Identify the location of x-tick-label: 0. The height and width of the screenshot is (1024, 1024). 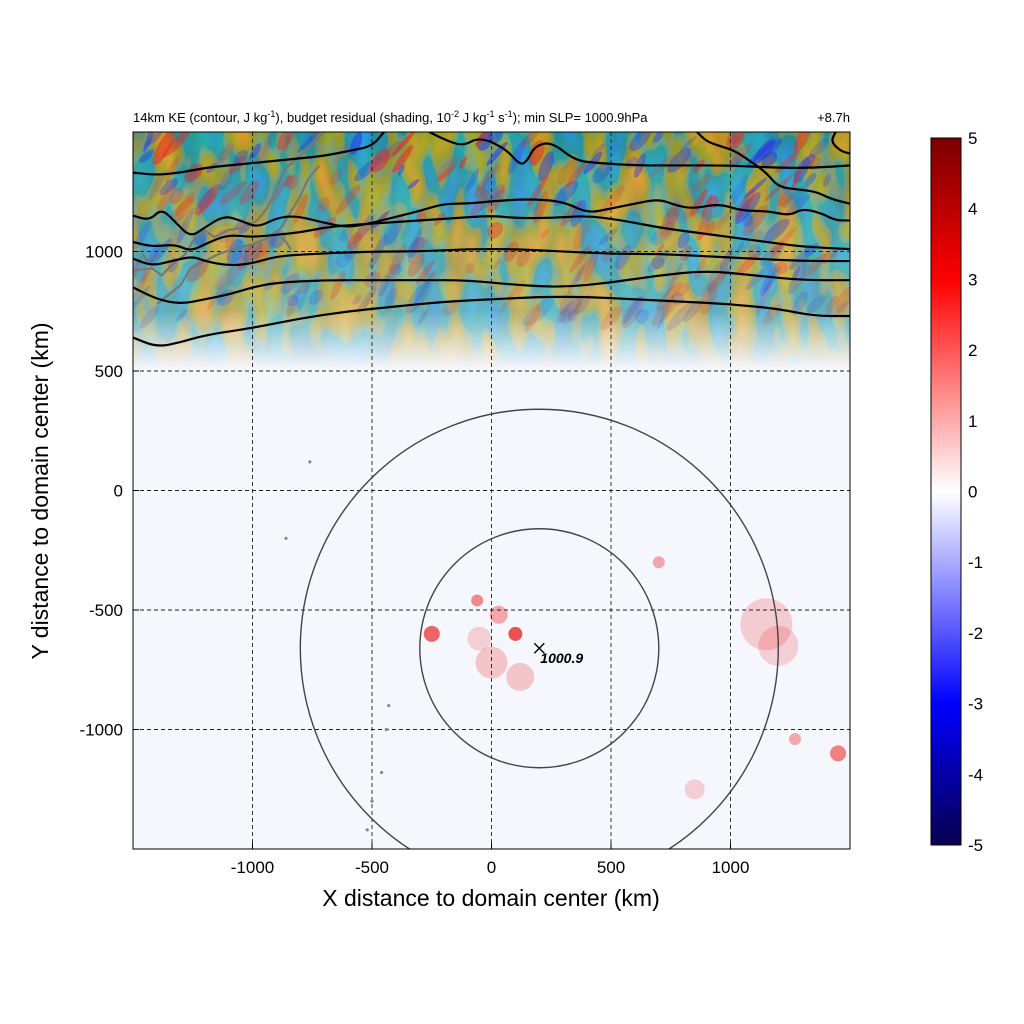
(491, 867).